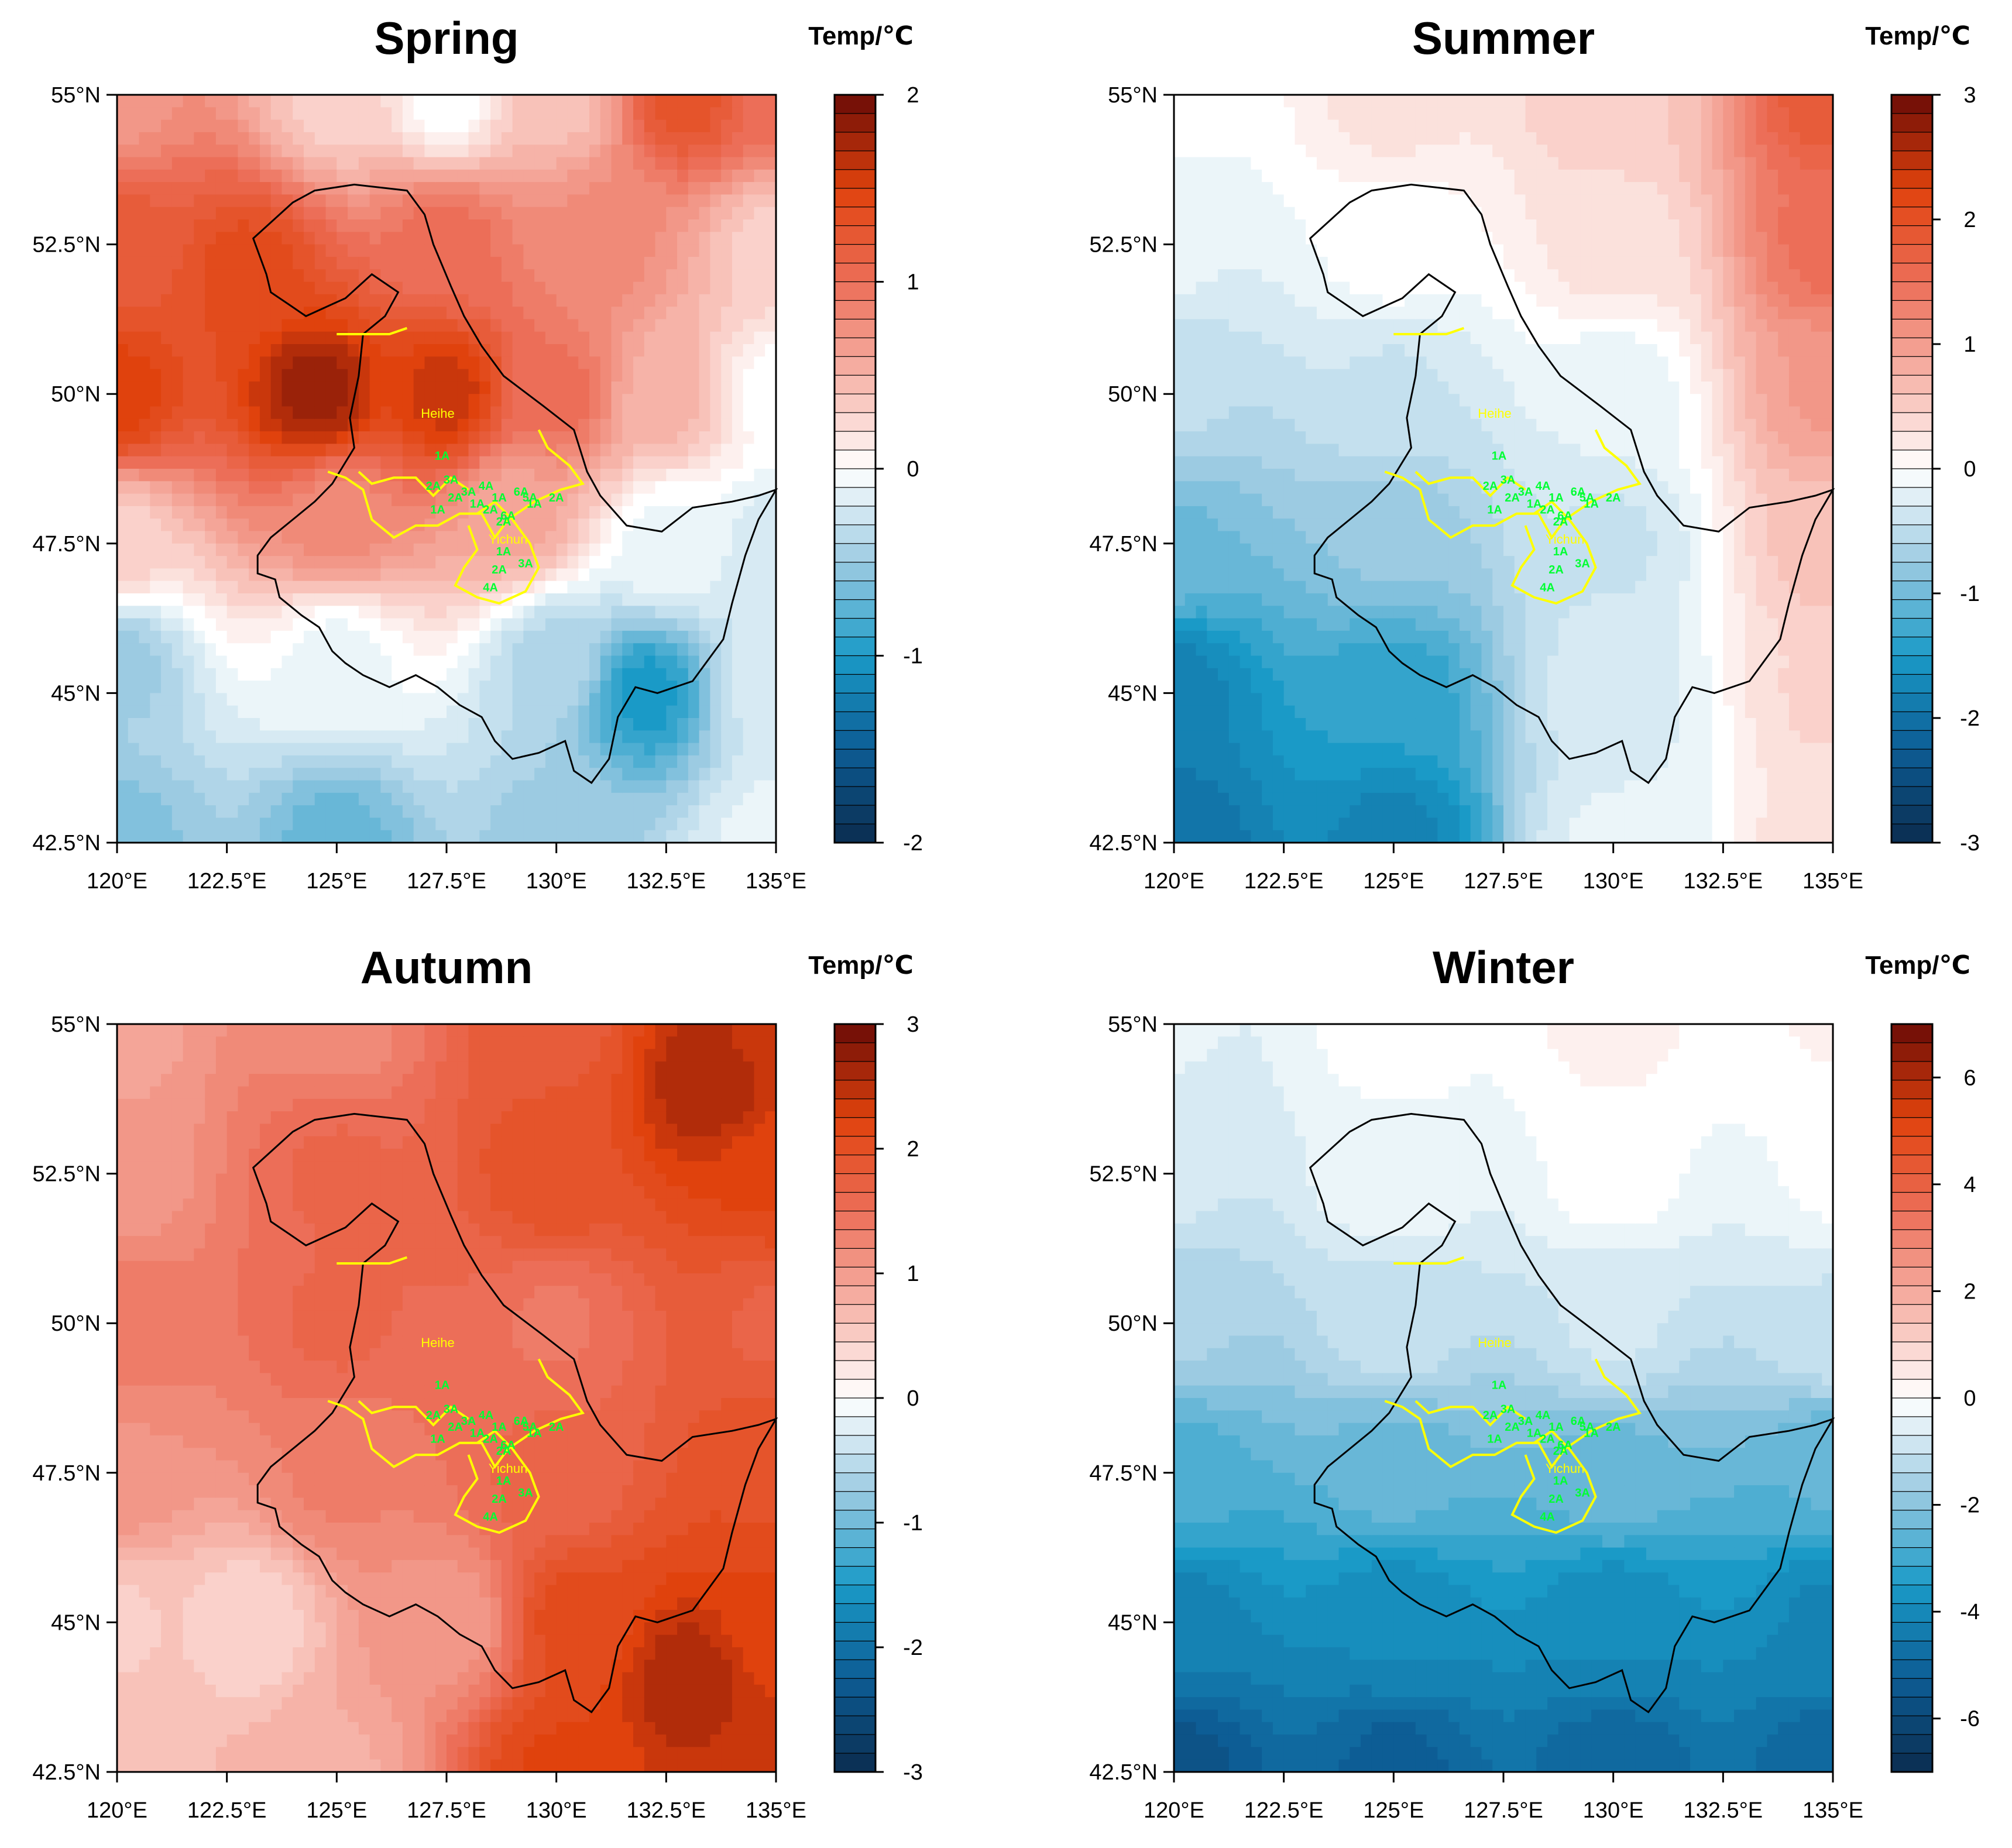  Describe the element at coordinates (556, 1810) in the screenshot. I see `autumn-x-tick-label: 130°E` at that location.